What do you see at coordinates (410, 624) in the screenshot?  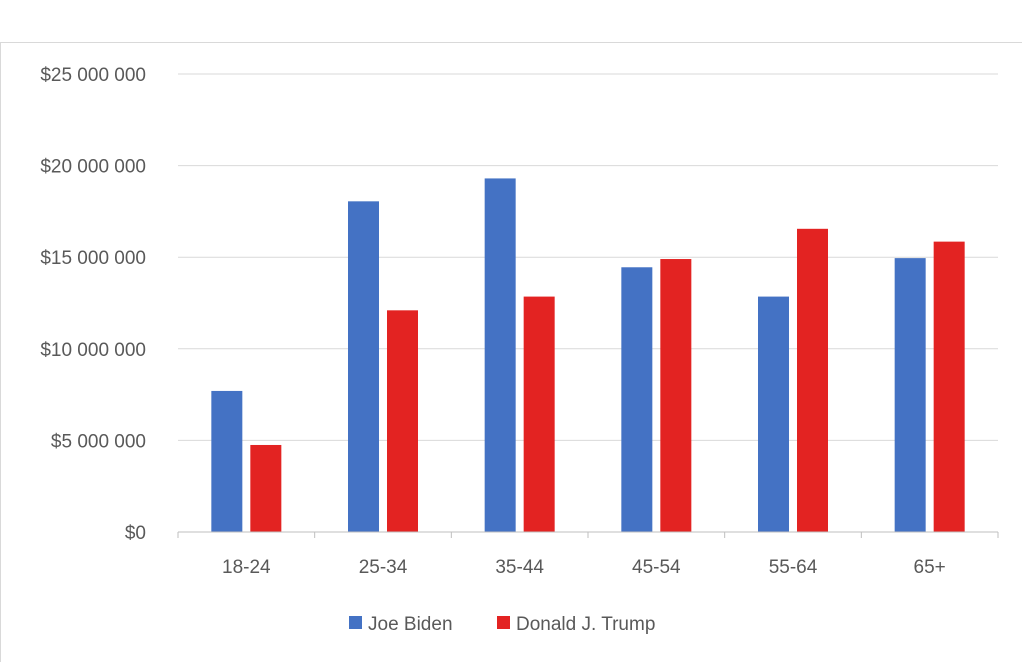 I see `legend-label: Joe Biden` at bounding box center [410, 624].